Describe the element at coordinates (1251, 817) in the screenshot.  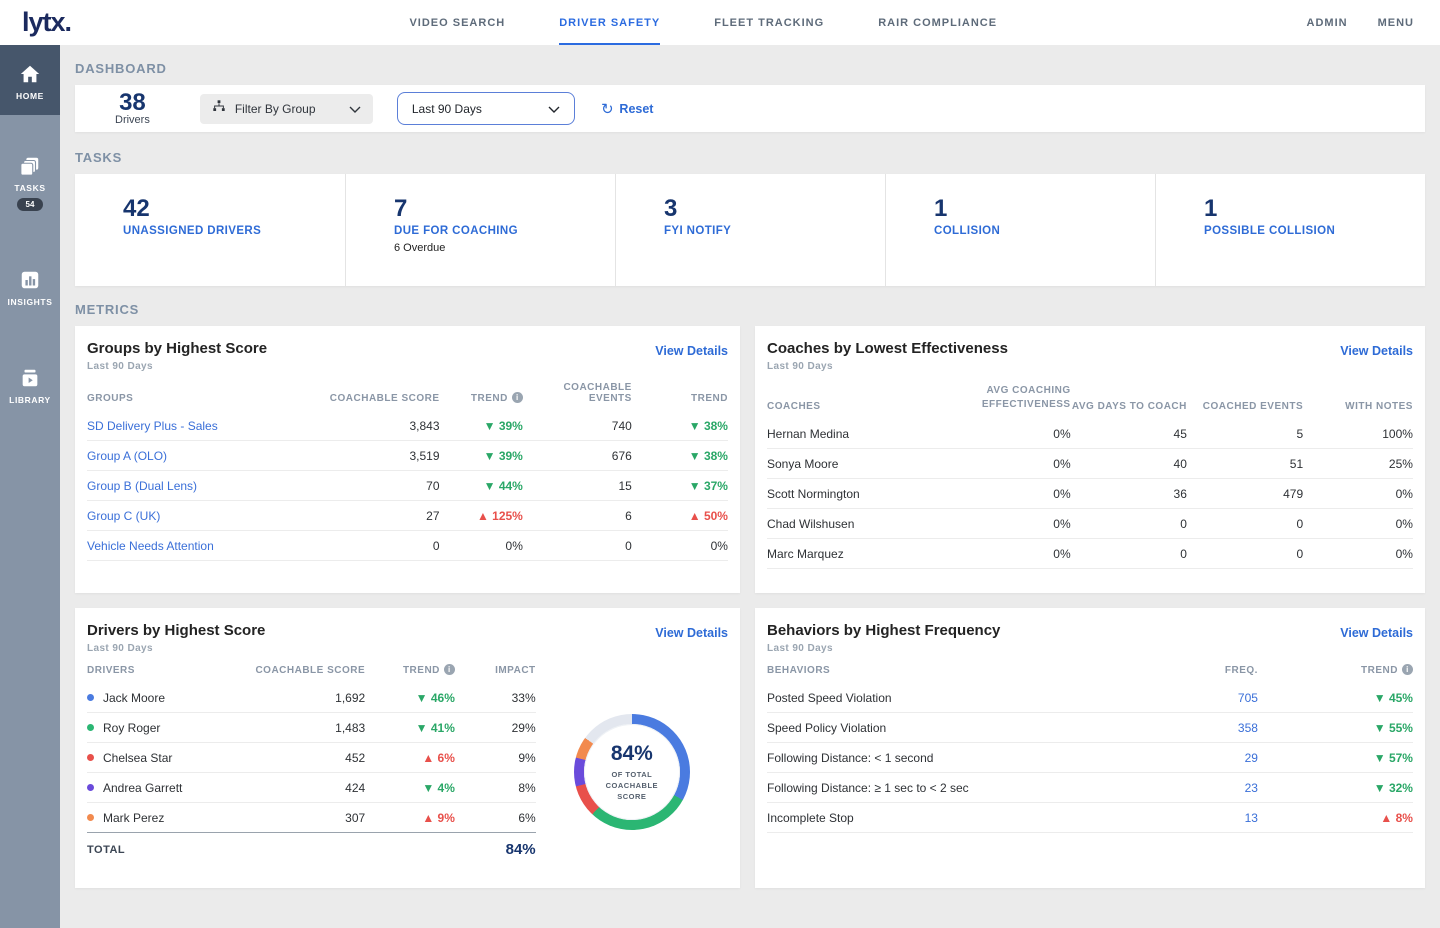
I see `behavior-freq-link: 13` at that location.